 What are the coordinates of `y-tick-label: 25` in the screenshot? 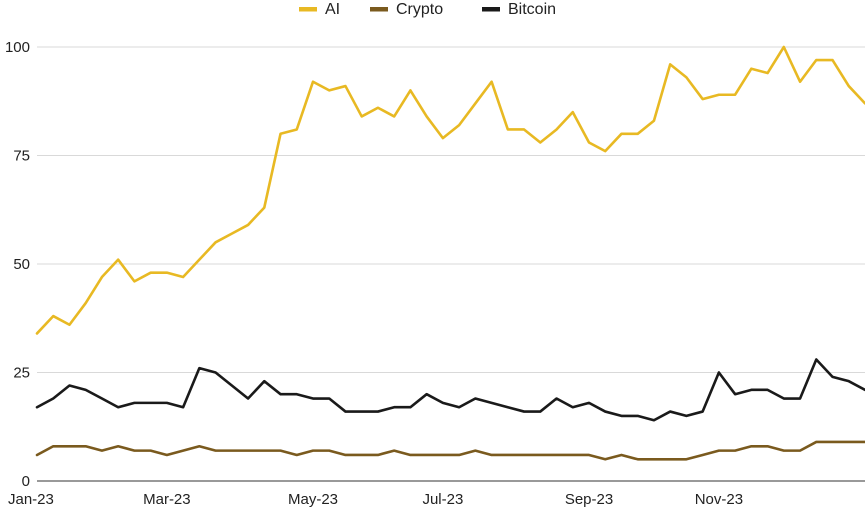 It's located at (21, 373).